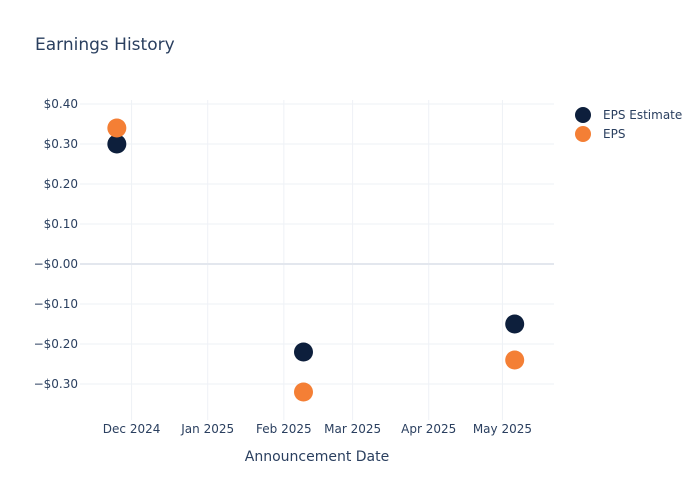 The height and width of the screenshot is (500, 700). Describe the element at coordinates (352, 429) in the screenshot. I see `x-tick-label: Mar 2025` at that location.